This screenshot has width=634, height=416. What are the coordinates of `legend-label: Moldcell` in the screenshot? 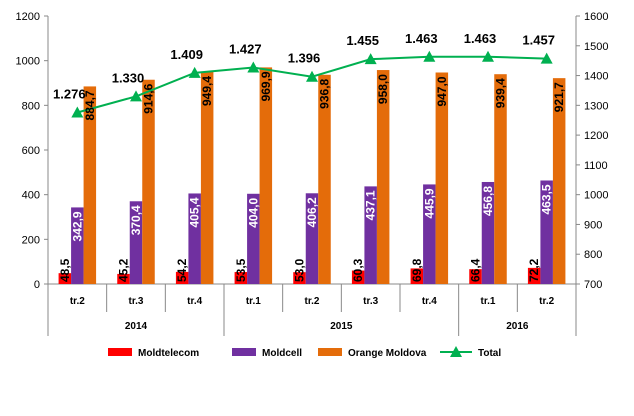 It's located at (282, 353).